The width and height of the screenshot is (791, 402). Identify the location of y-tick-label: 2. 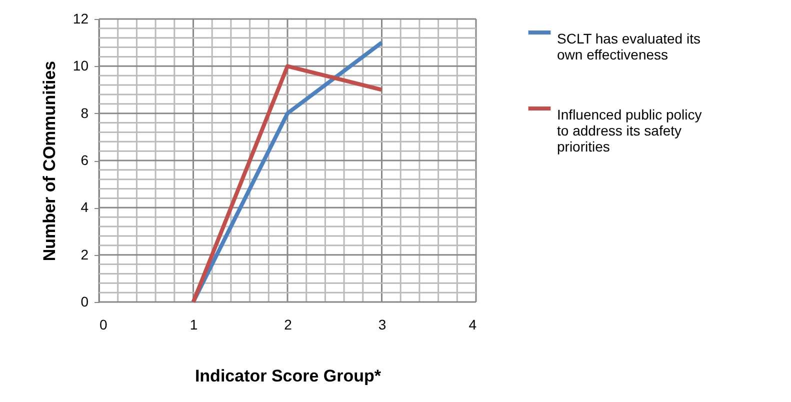
(84, 254).